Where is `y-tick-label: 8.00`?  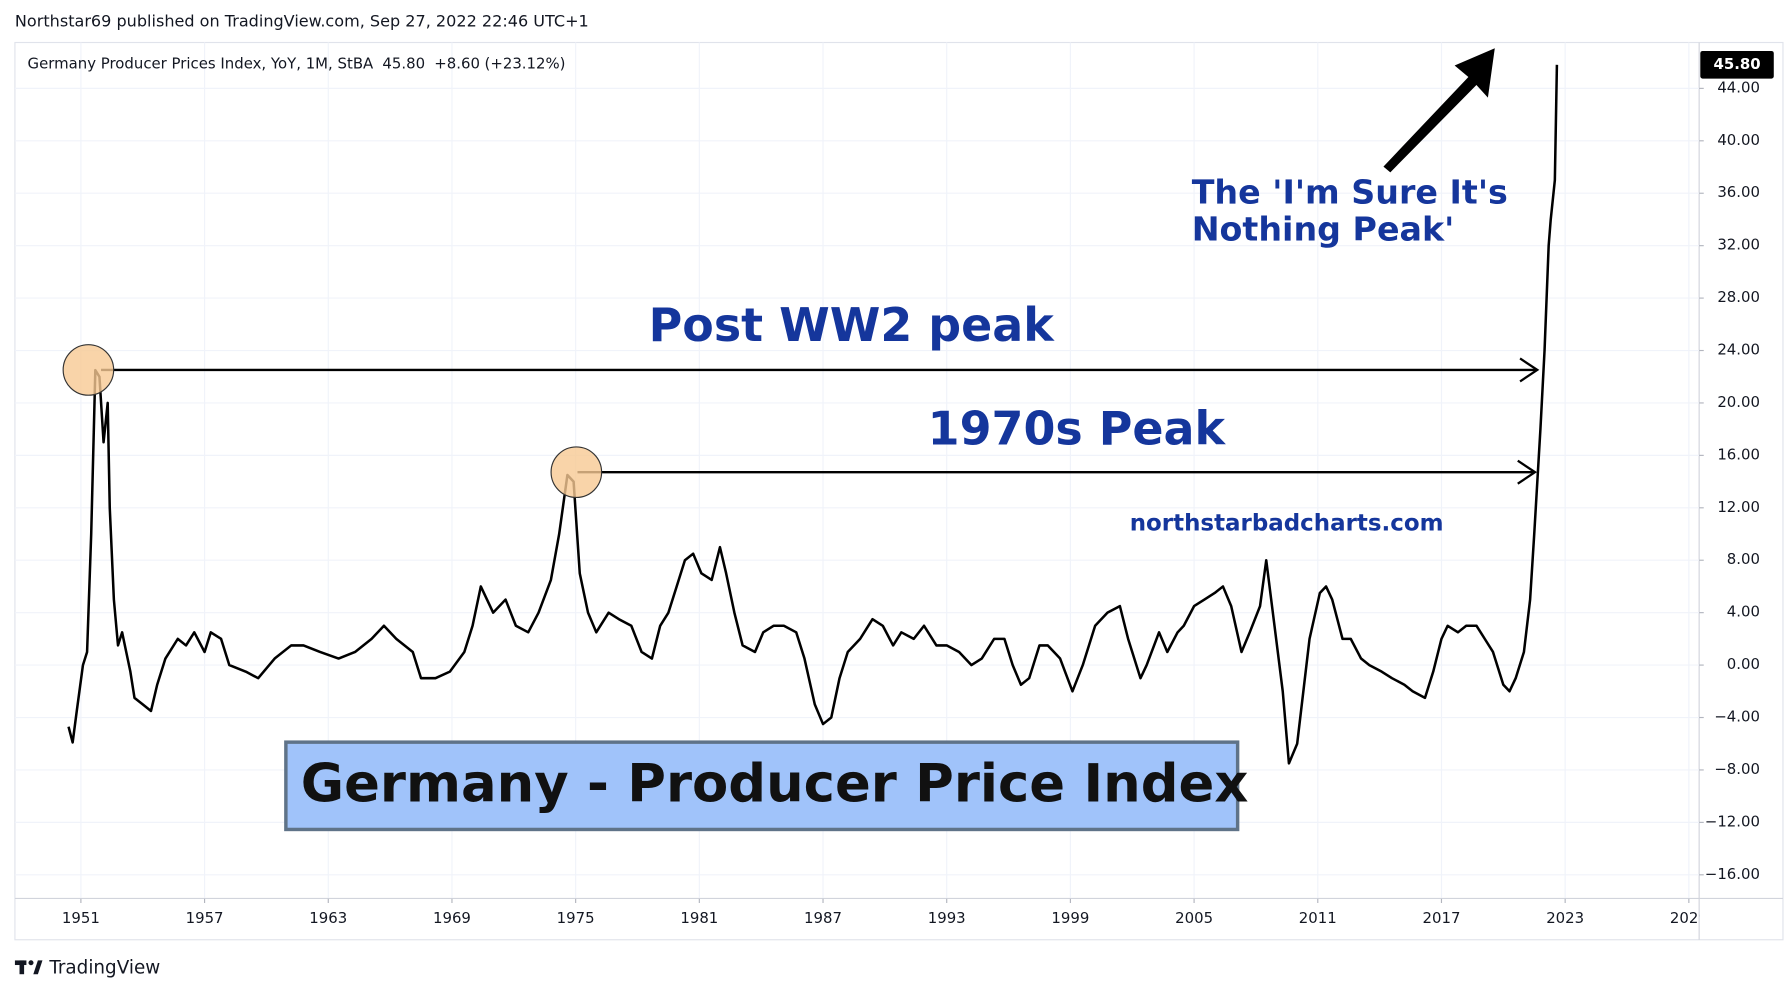 y-tick-label: 8.00 is located at coordinates (1743, 559).